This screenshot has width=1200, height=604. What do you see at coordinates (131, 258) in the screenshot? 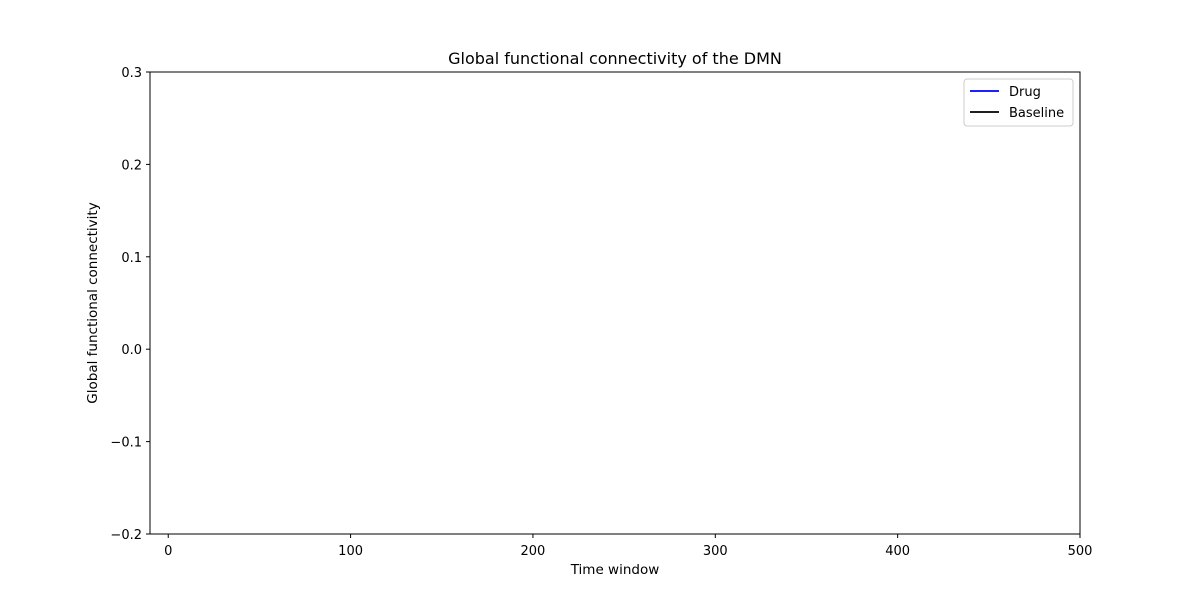
I see `y-tick-label: 0.1` at bounding box center [131, 258].